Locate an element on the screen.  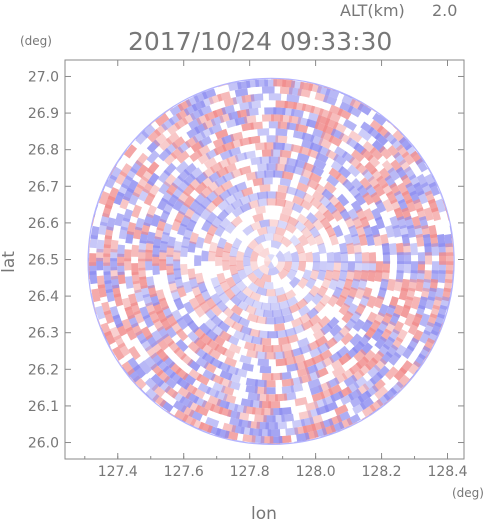
x-tick-label: 127.4 is located at coordinates (118, 472).